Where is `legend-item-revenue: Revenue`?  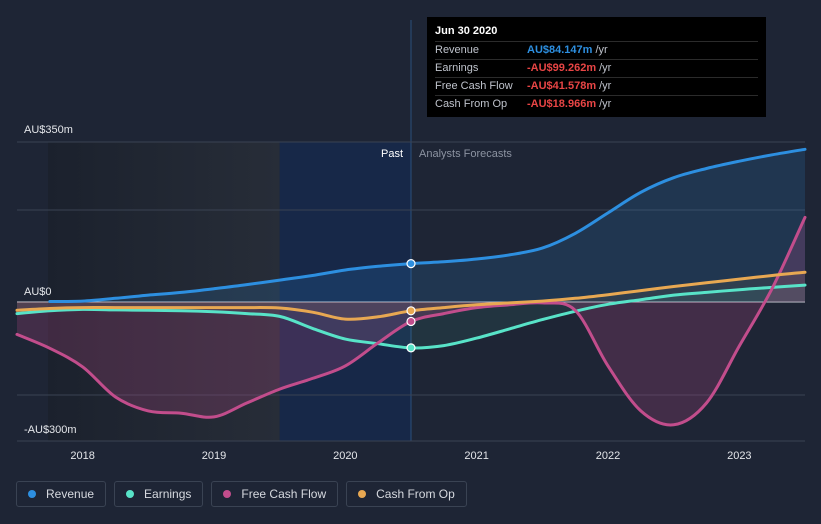
legend-item-revenue: Revenue is located at coordinates (61, 494).